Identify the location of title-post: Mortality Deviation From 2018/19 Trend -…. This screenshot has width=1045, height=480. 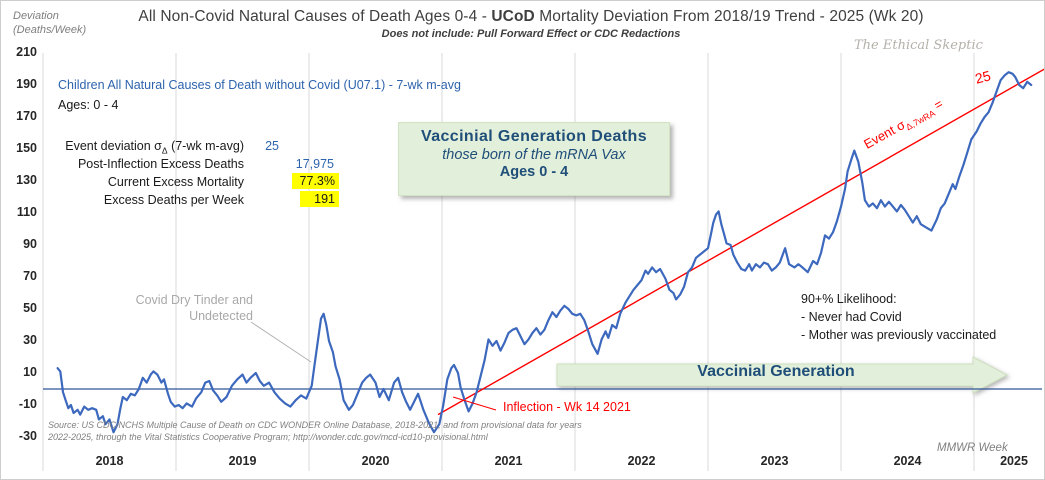
(729, 16).